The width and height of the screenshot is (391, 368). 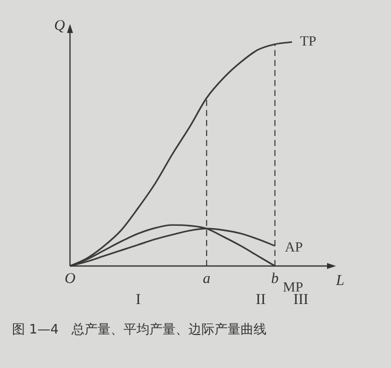 What do you see at coordinates (261, 300) in the screenshot?
I see `text: II` at bounding box center [261, 300].